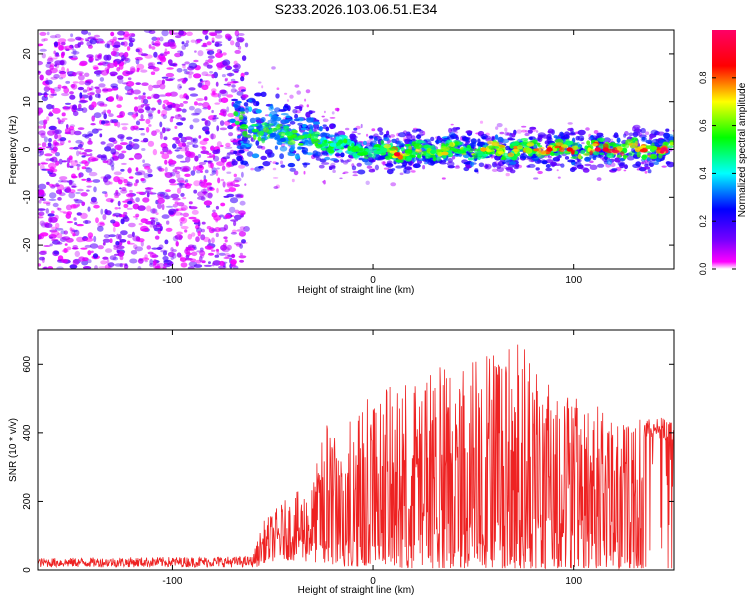  I want to click on snr-x-label: Height of straight line (km), so click(356, 590).